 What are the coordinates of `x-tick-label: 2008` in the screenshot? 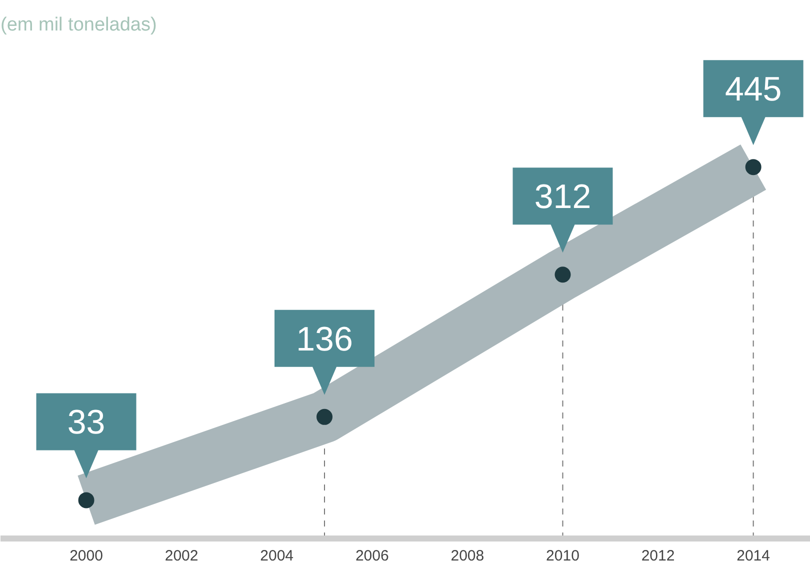 It's located at (467, 556).